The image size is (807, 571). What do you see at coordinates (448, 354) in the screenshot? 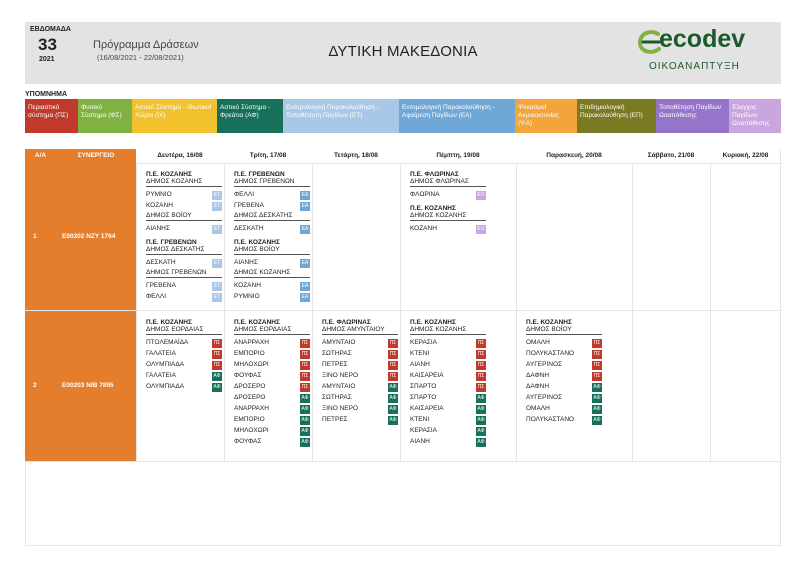
I see `location-entry: ΚΤΕΝΙ ΠΣ` at bounding box center [448, 354].